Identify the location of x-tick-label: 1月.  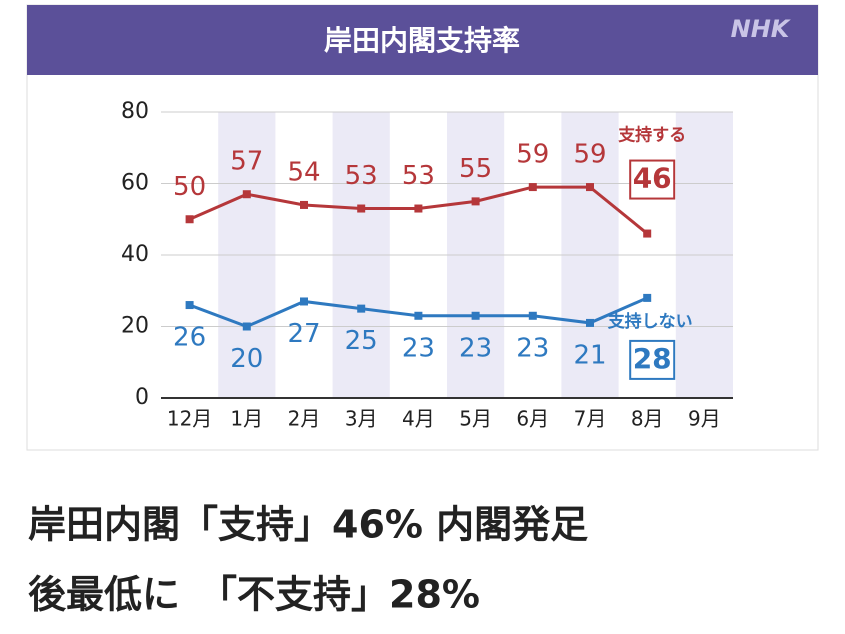
(246, 419).